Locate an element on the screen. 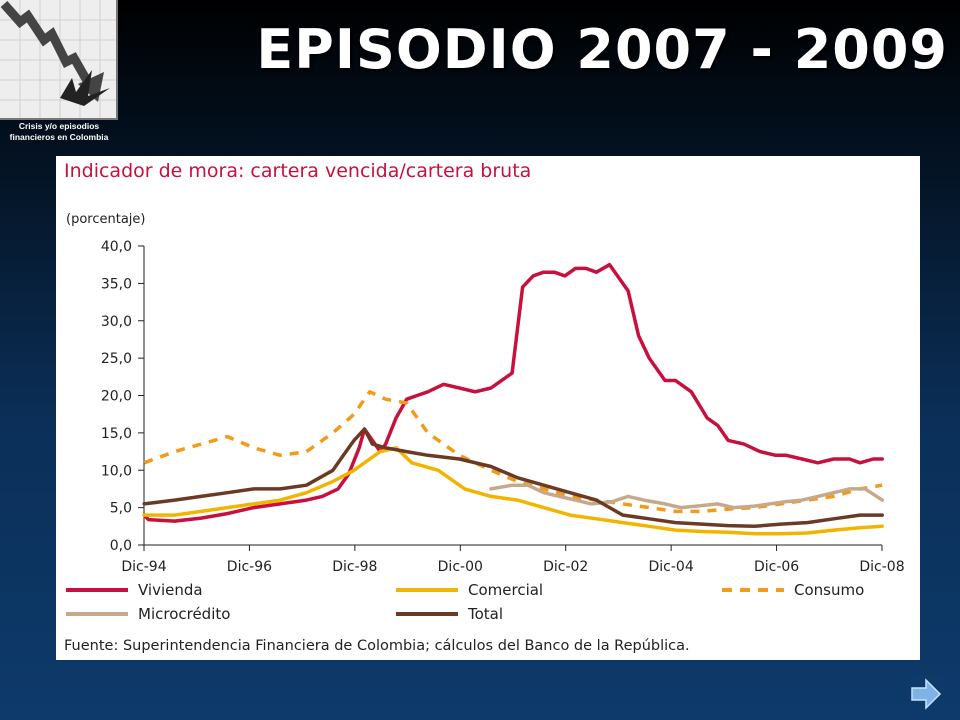  y-axis-label: (porcentaje) is located at coordinates (105, 219).